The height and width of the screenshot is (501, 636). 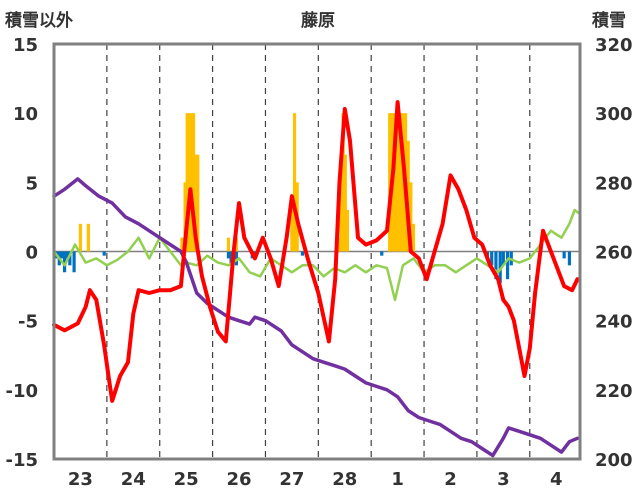 What do you see at coordinates (31, 183) in the screenshot?
I see `y-left-tick-label: 5` at bounding box center [31, 183].